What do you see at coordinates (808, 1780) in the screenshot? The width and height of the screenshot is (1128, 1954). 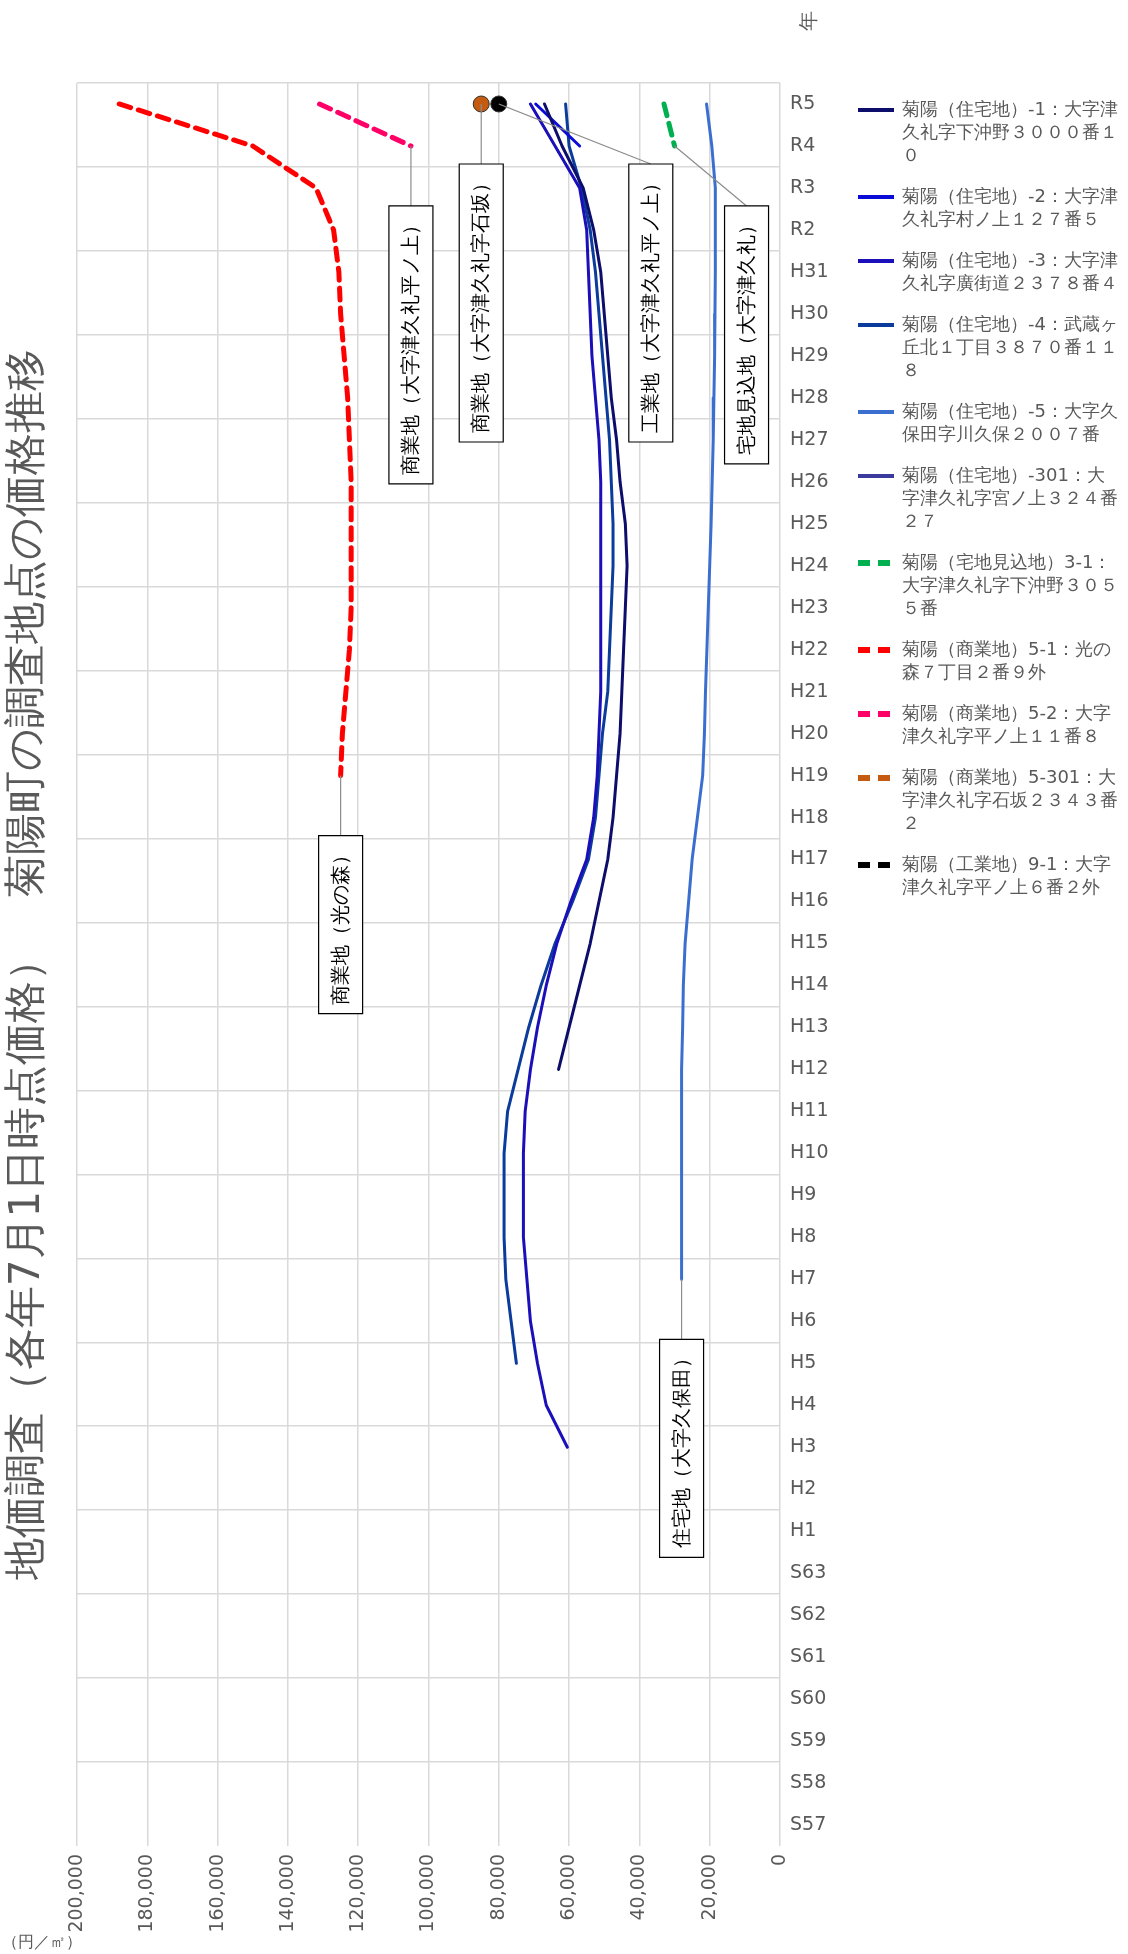 I see `y-tick-label: S58` at bounding box center [808, 1780].